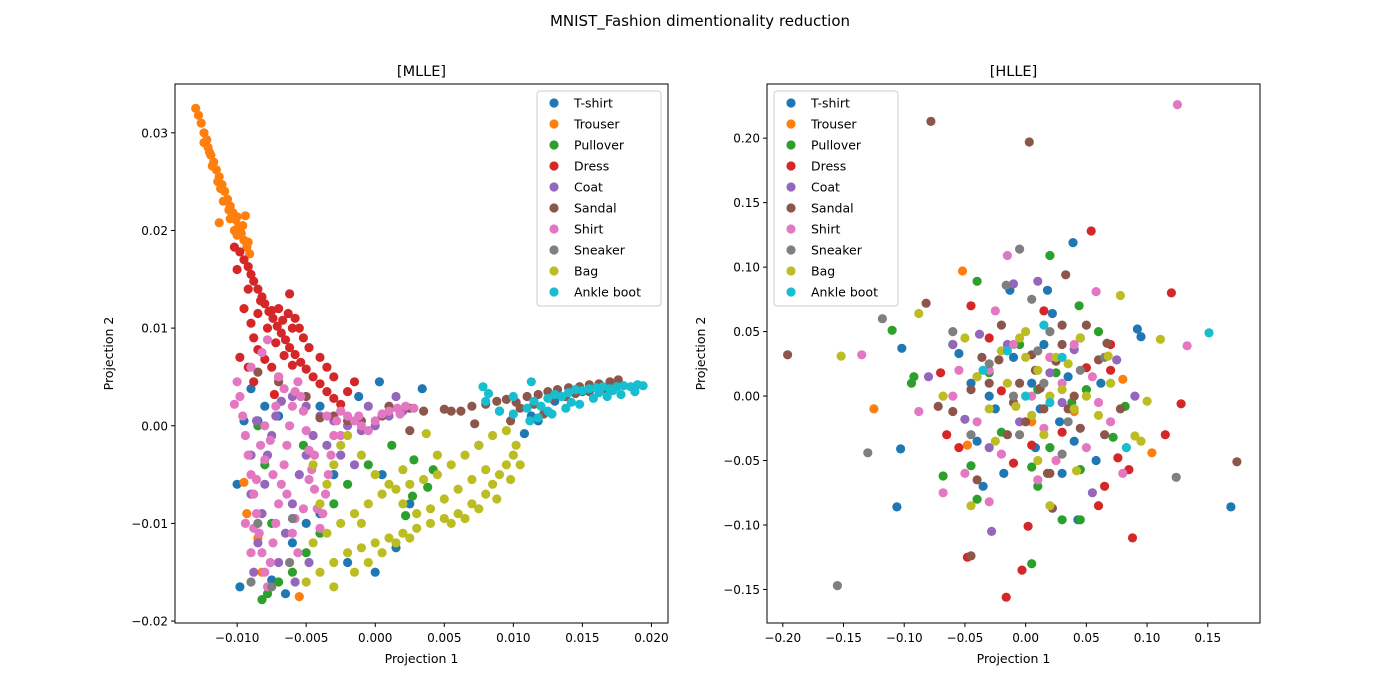 This screenshot has height=700, width=1400. Describe the element at coordinates (154, 329) in the screenshot. I see `y-tick-label: 0.01` at that location.